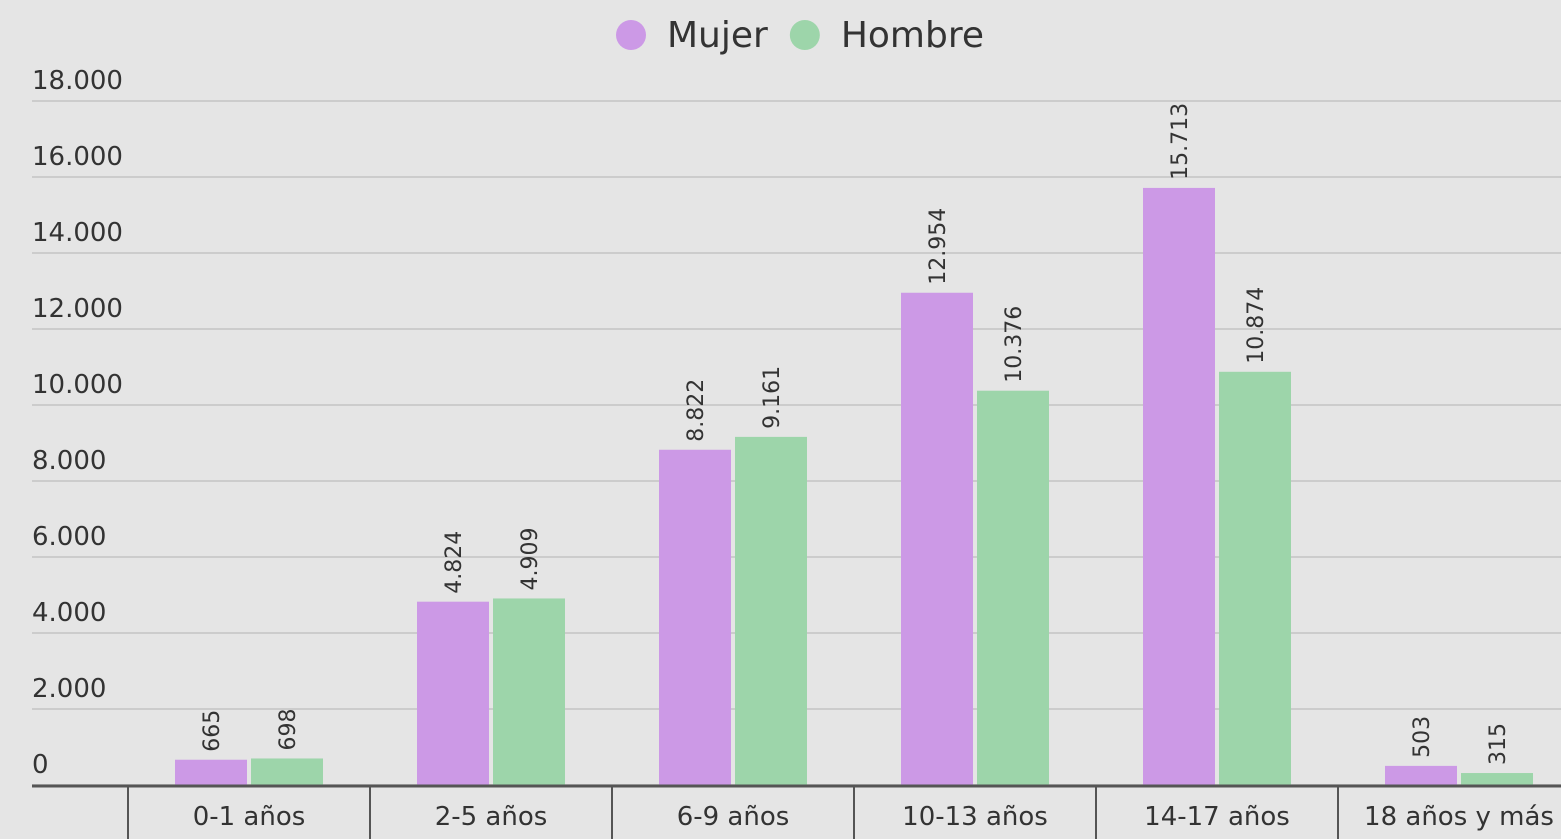  Describe the element at coordinates (1256, 325) in the screenshot. I see `data-label: 10.874` at that location.